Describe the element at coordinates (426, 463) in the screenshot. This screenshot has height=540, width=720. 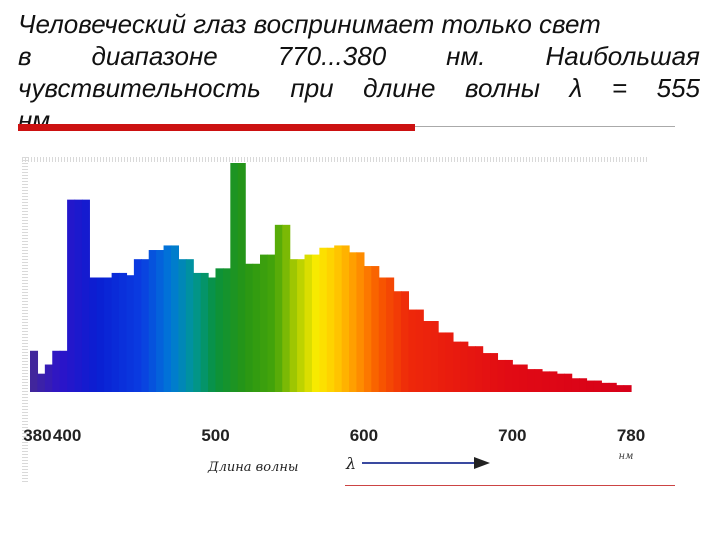
I see `x-axis-arrow` at that location.